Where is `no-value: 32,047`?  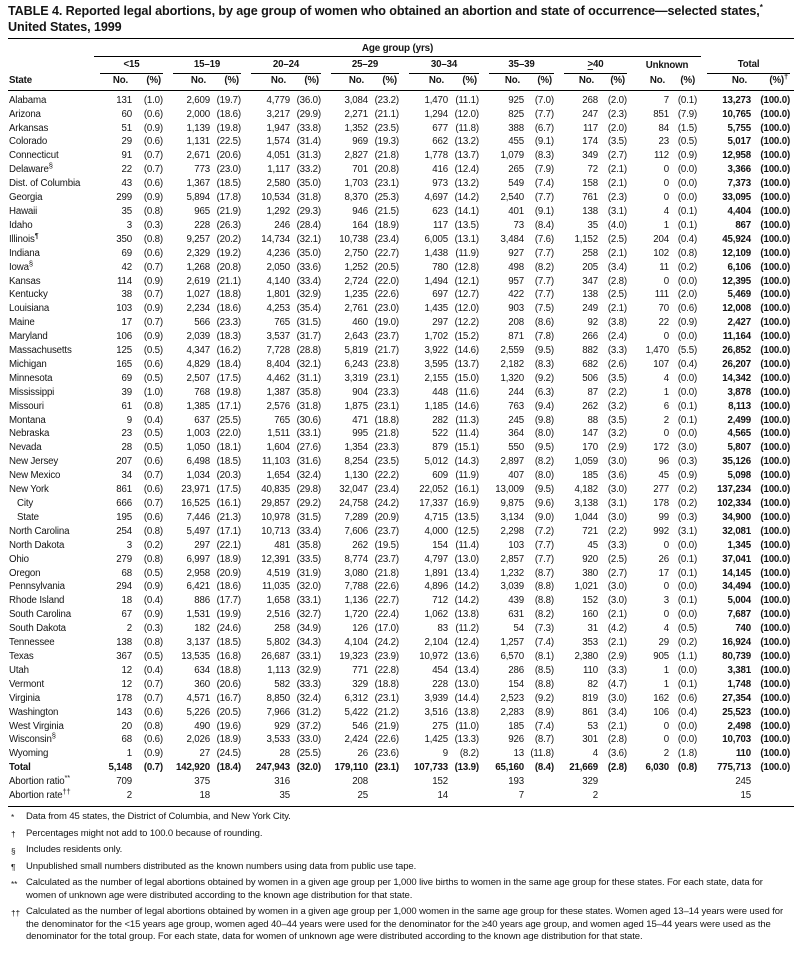 no-value: 32,047 is located at coordinates (353, 490).